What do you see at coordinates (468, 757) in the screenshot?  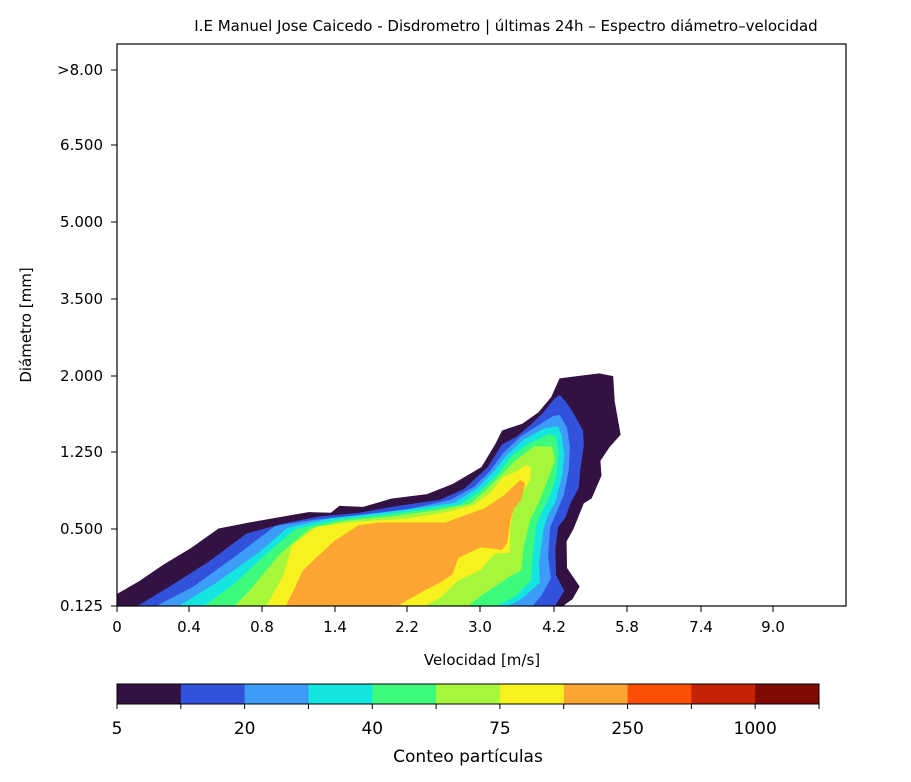 I see `colorbar-label: Conteo partículas` at bounding box center [468, 757].